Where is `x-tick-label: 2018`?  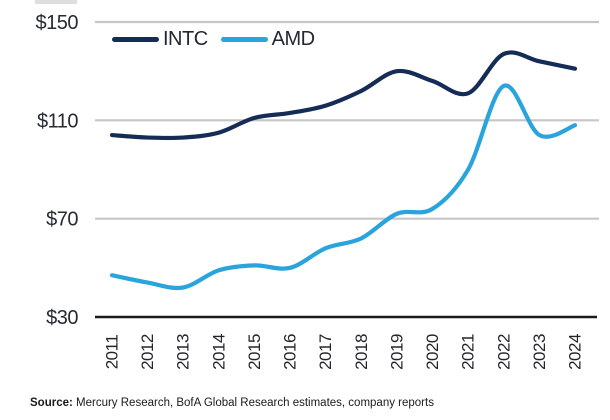 x-tick-label: 2018 is located at coordinates (361, 352).